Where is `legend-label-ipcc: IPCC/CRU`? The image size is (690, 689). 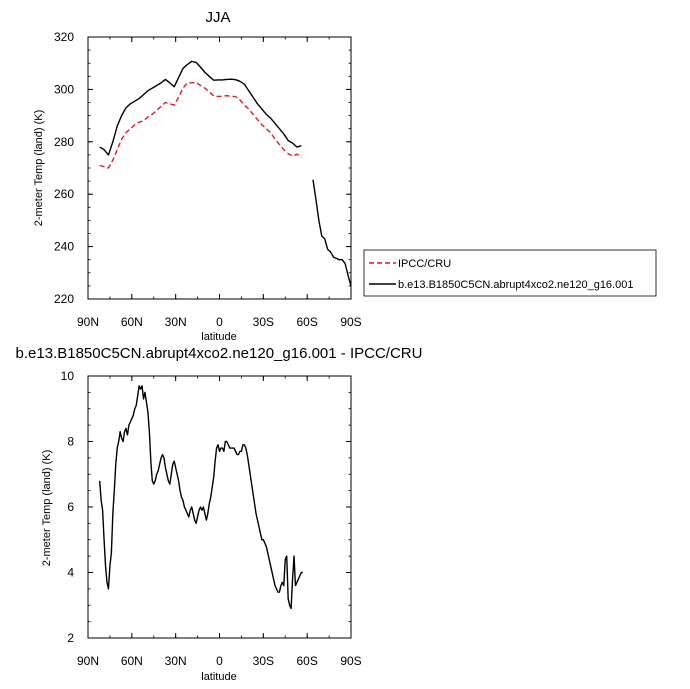
legend-label-ipcc: IPCC/CRU is located at coordinates (424, 264).